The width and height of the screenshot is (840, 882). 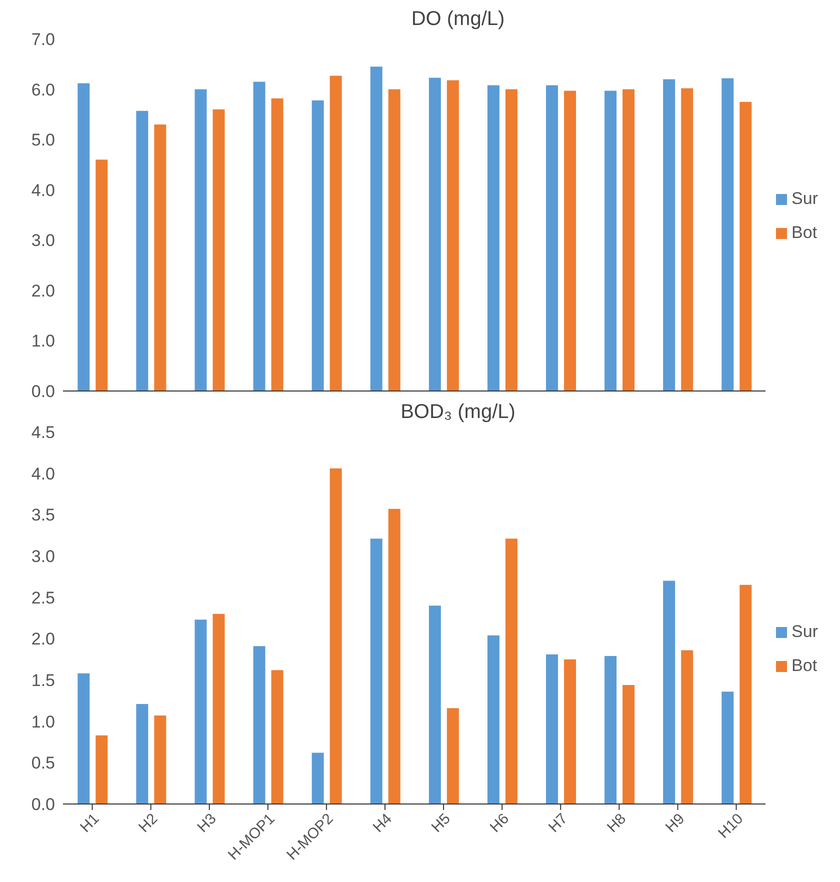 I want to click on y-tick-label: 0.5, so click(x=43, y=763).